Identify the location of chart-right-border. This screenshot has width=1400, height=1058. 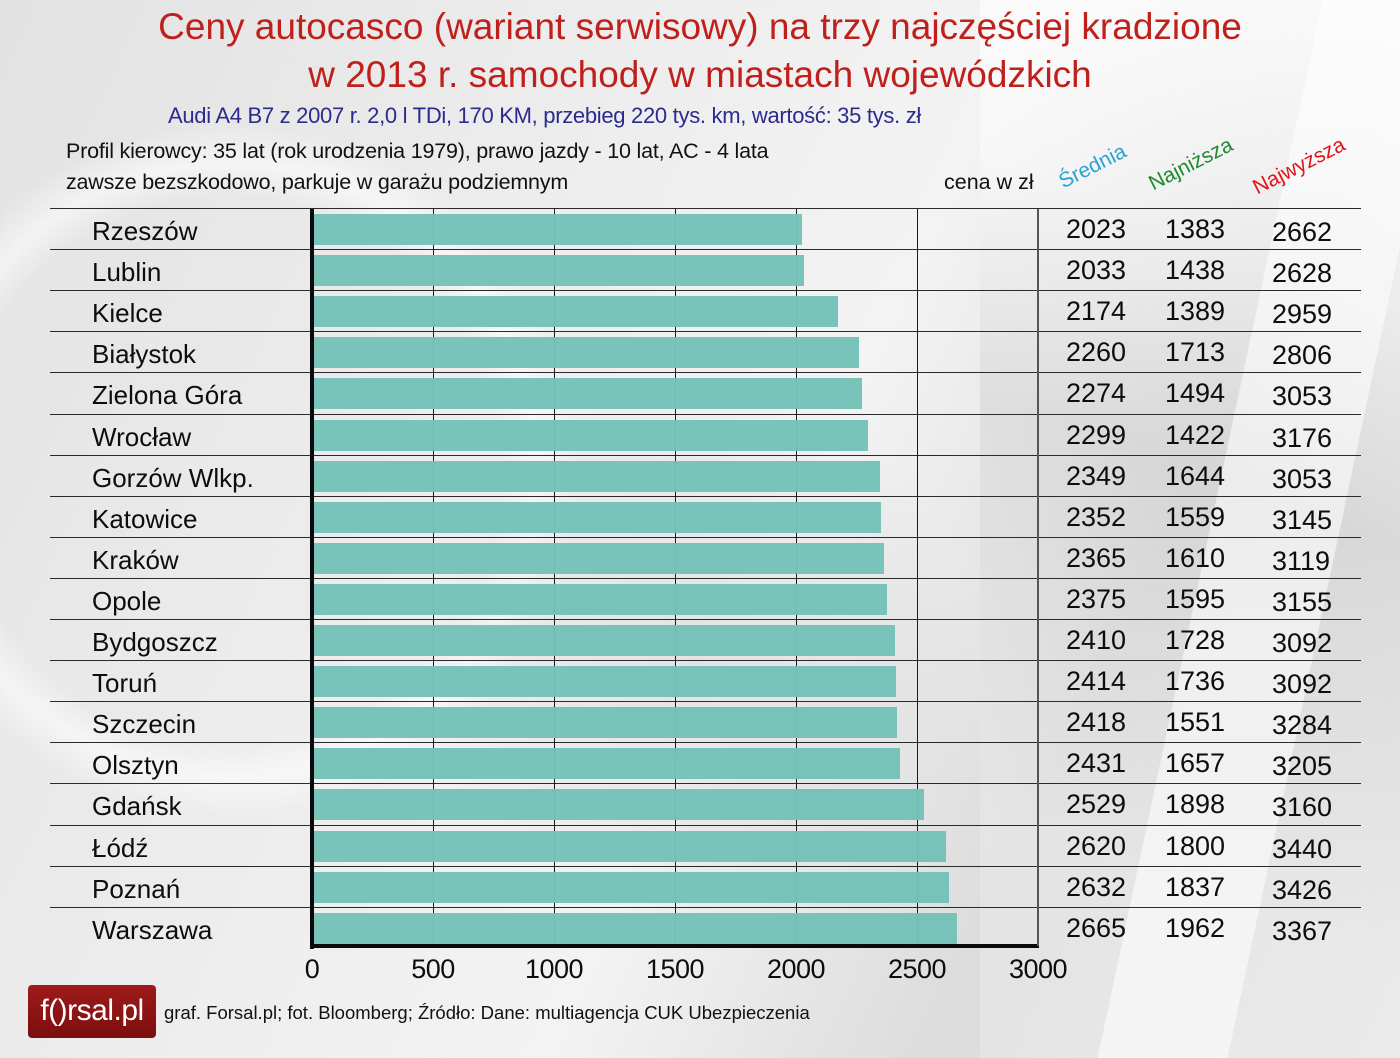
(1038, 577).